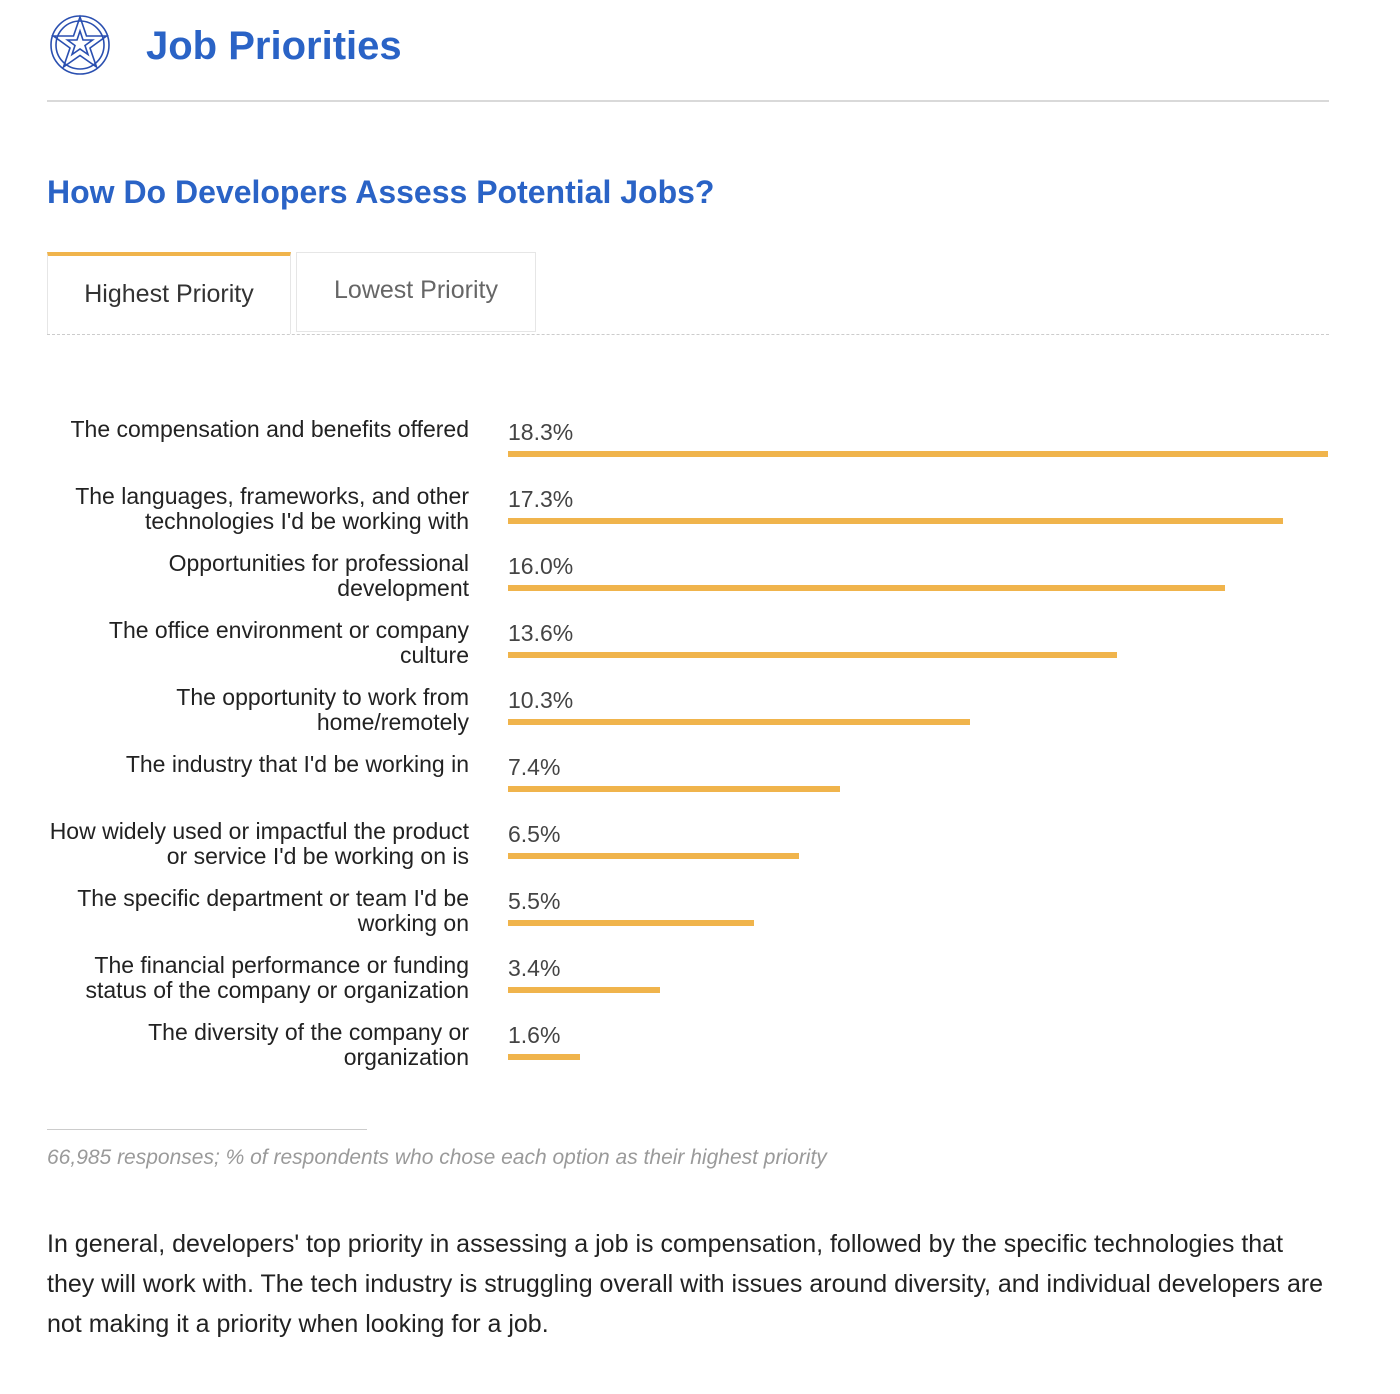  Describe the element at coordinates (541, 432) in the screenshot. I see `value-label: 18.3%` at that location.